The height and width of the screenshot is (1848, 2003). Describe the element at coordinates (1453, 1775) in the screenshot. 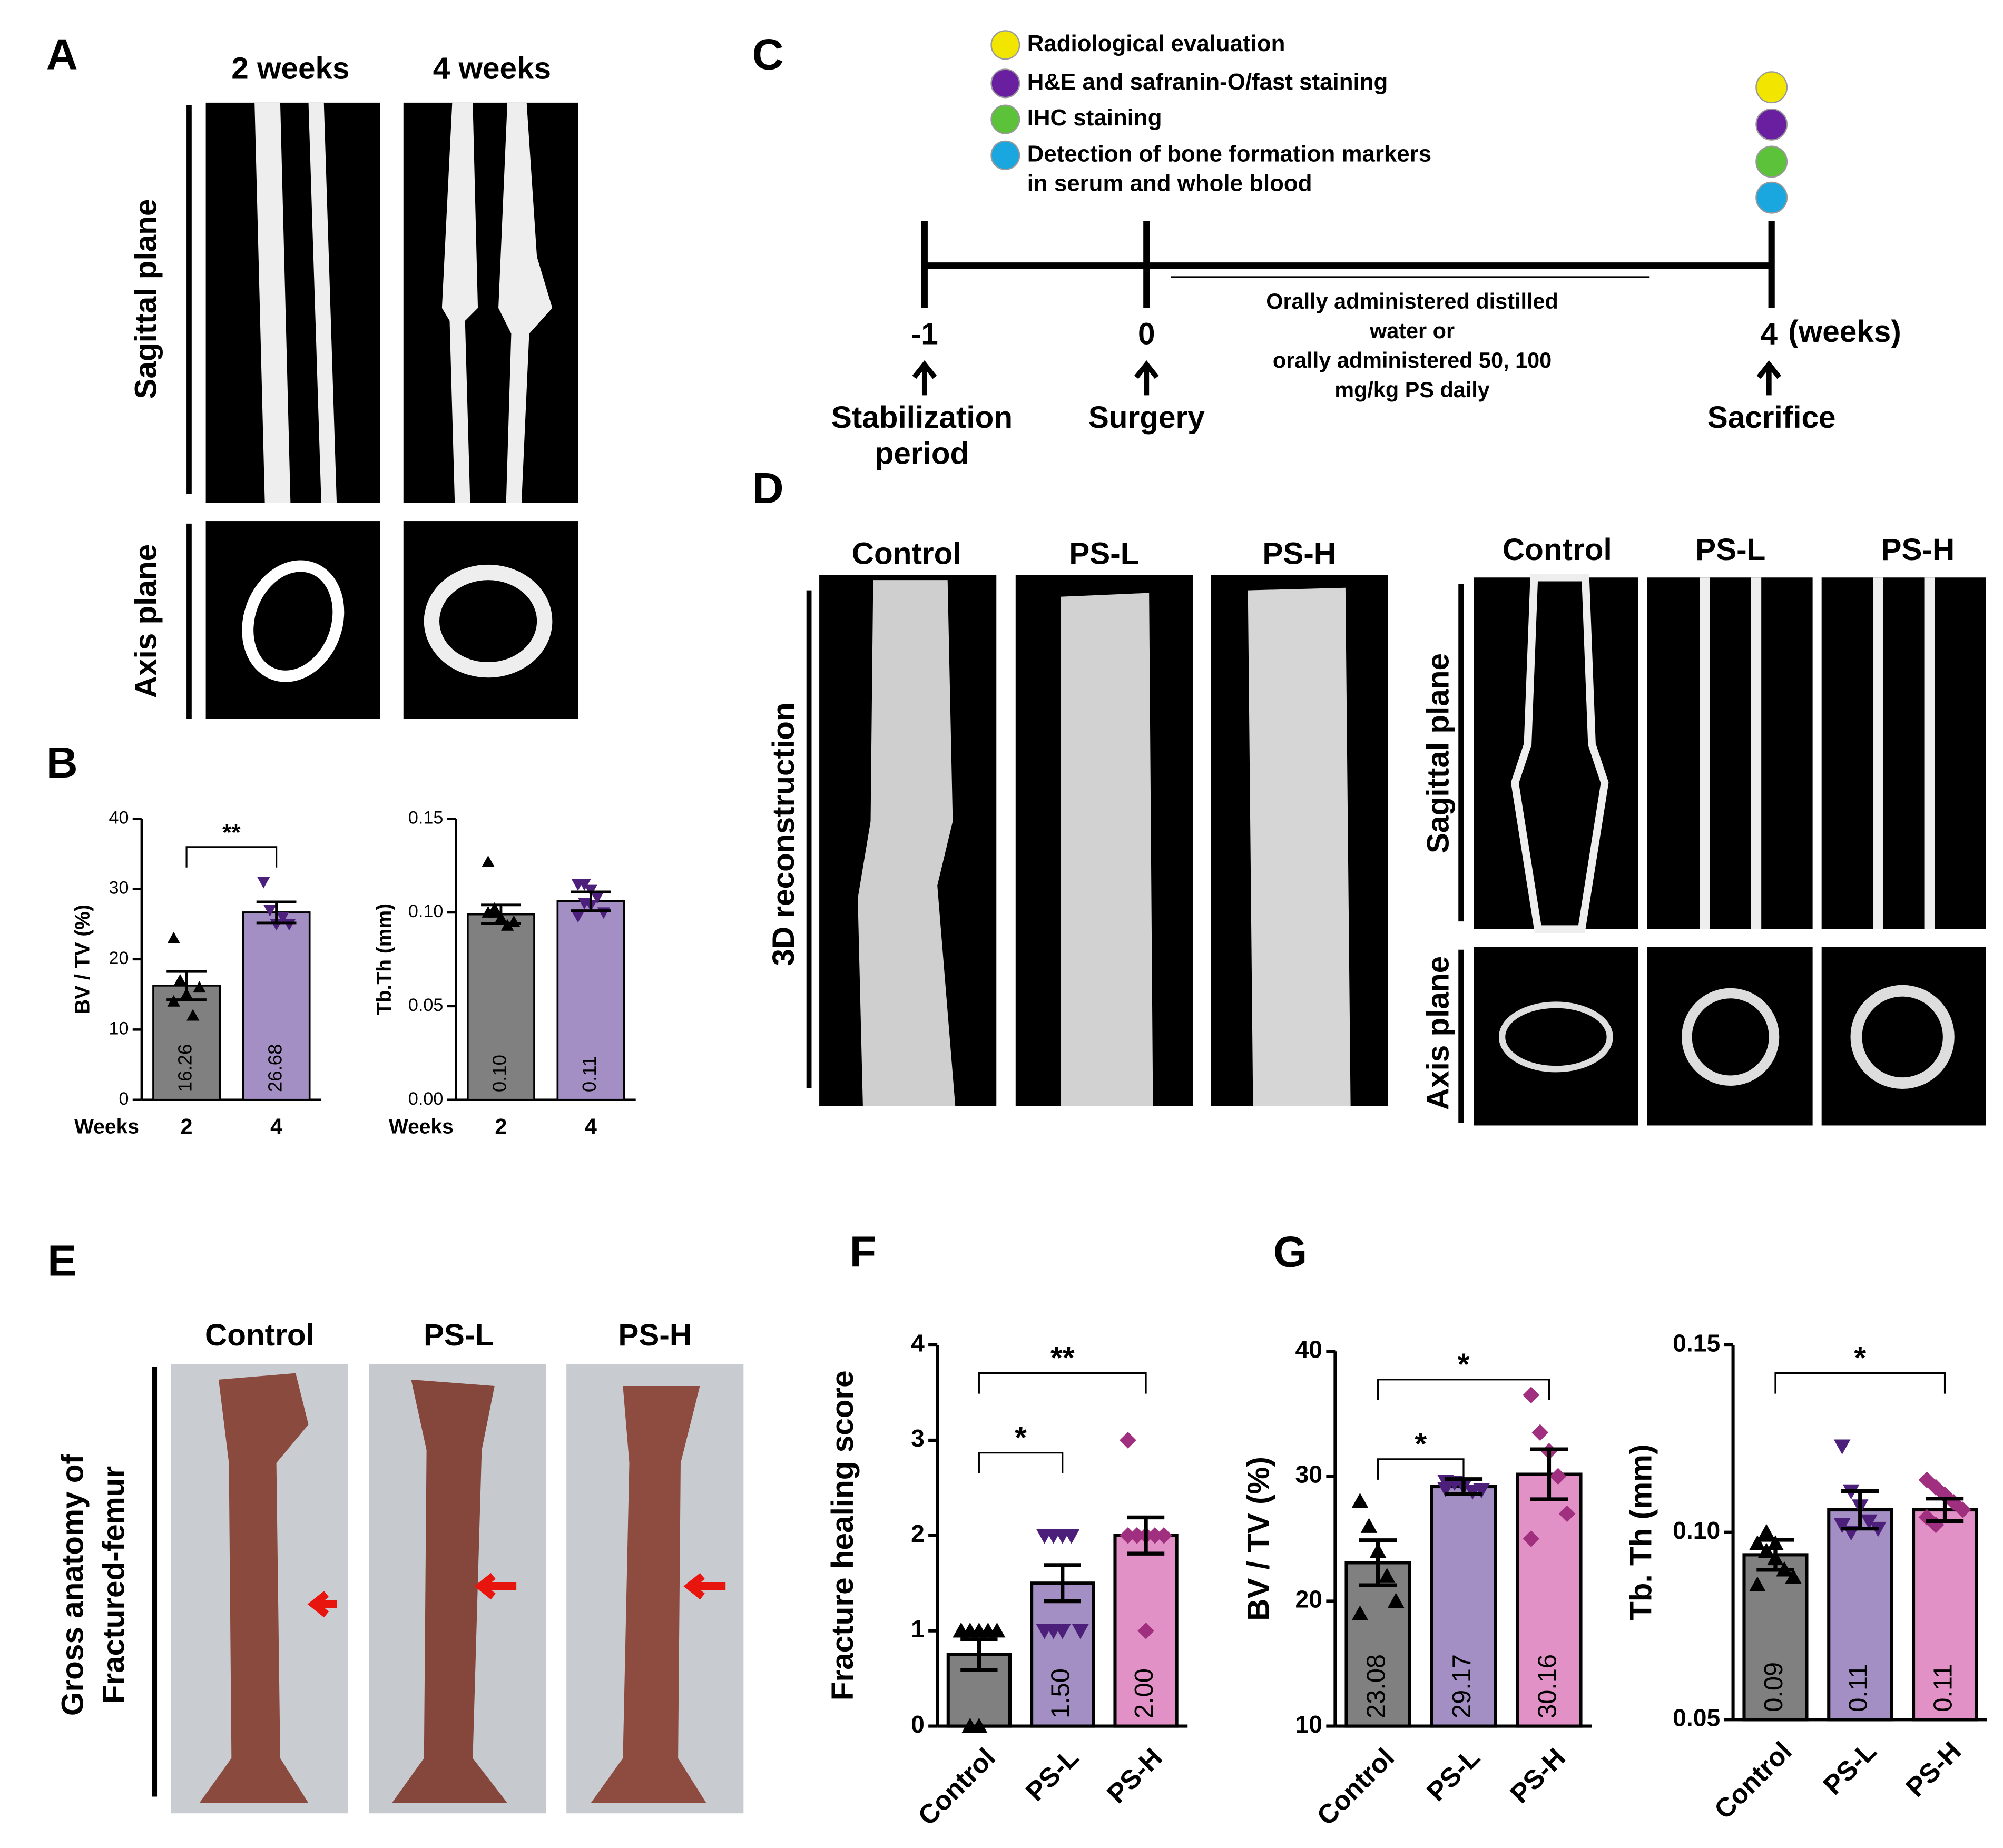

I see `x-tick-label: PS-L` at that location.